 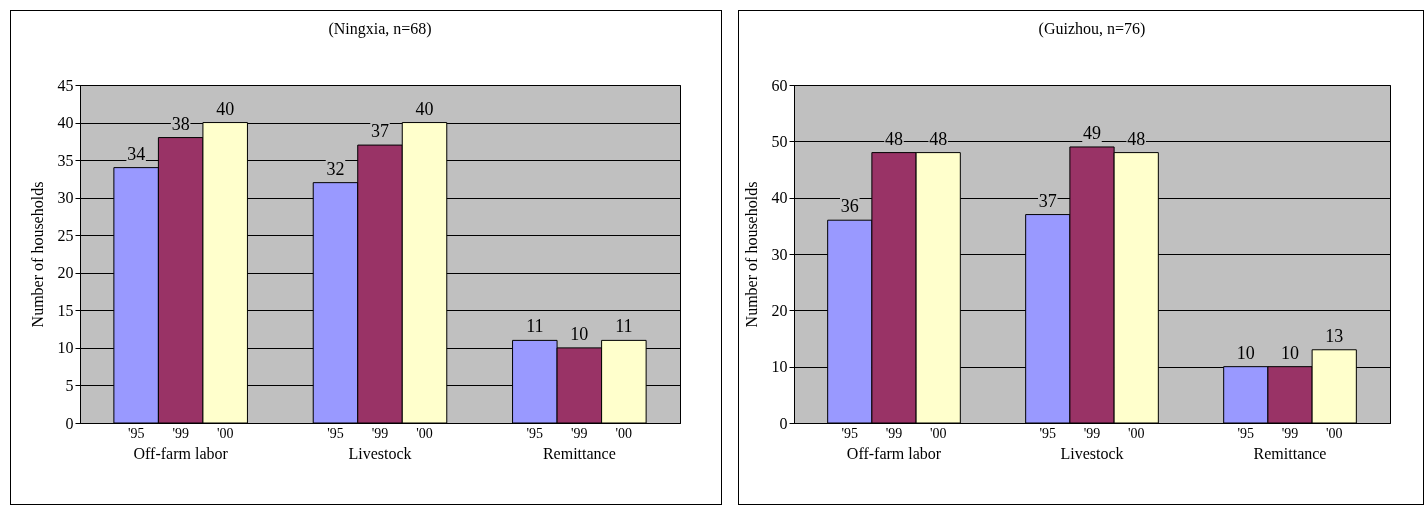 What do you see at coordinates (69, 385) in the screenshot?
I see `y-tick-label: 5` at bounding box center [69, 385].